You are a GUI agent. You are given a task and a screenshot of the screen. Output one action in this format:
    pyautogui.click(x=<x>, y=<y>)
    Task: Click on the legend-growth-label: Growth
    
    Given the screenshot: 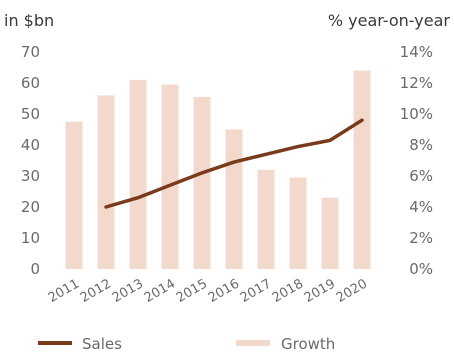 What is the action you would take?
    pyautogui.click(x=308, y=343)
    